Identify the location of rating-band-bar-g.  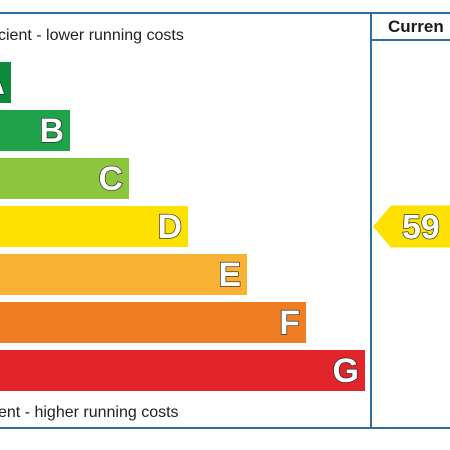
(182, 370).